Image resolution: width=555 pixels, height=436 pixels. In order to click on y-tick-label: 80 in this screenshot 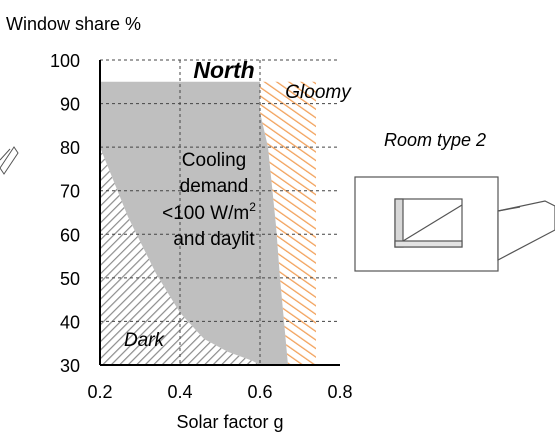, I will do `click(70, 148)`.